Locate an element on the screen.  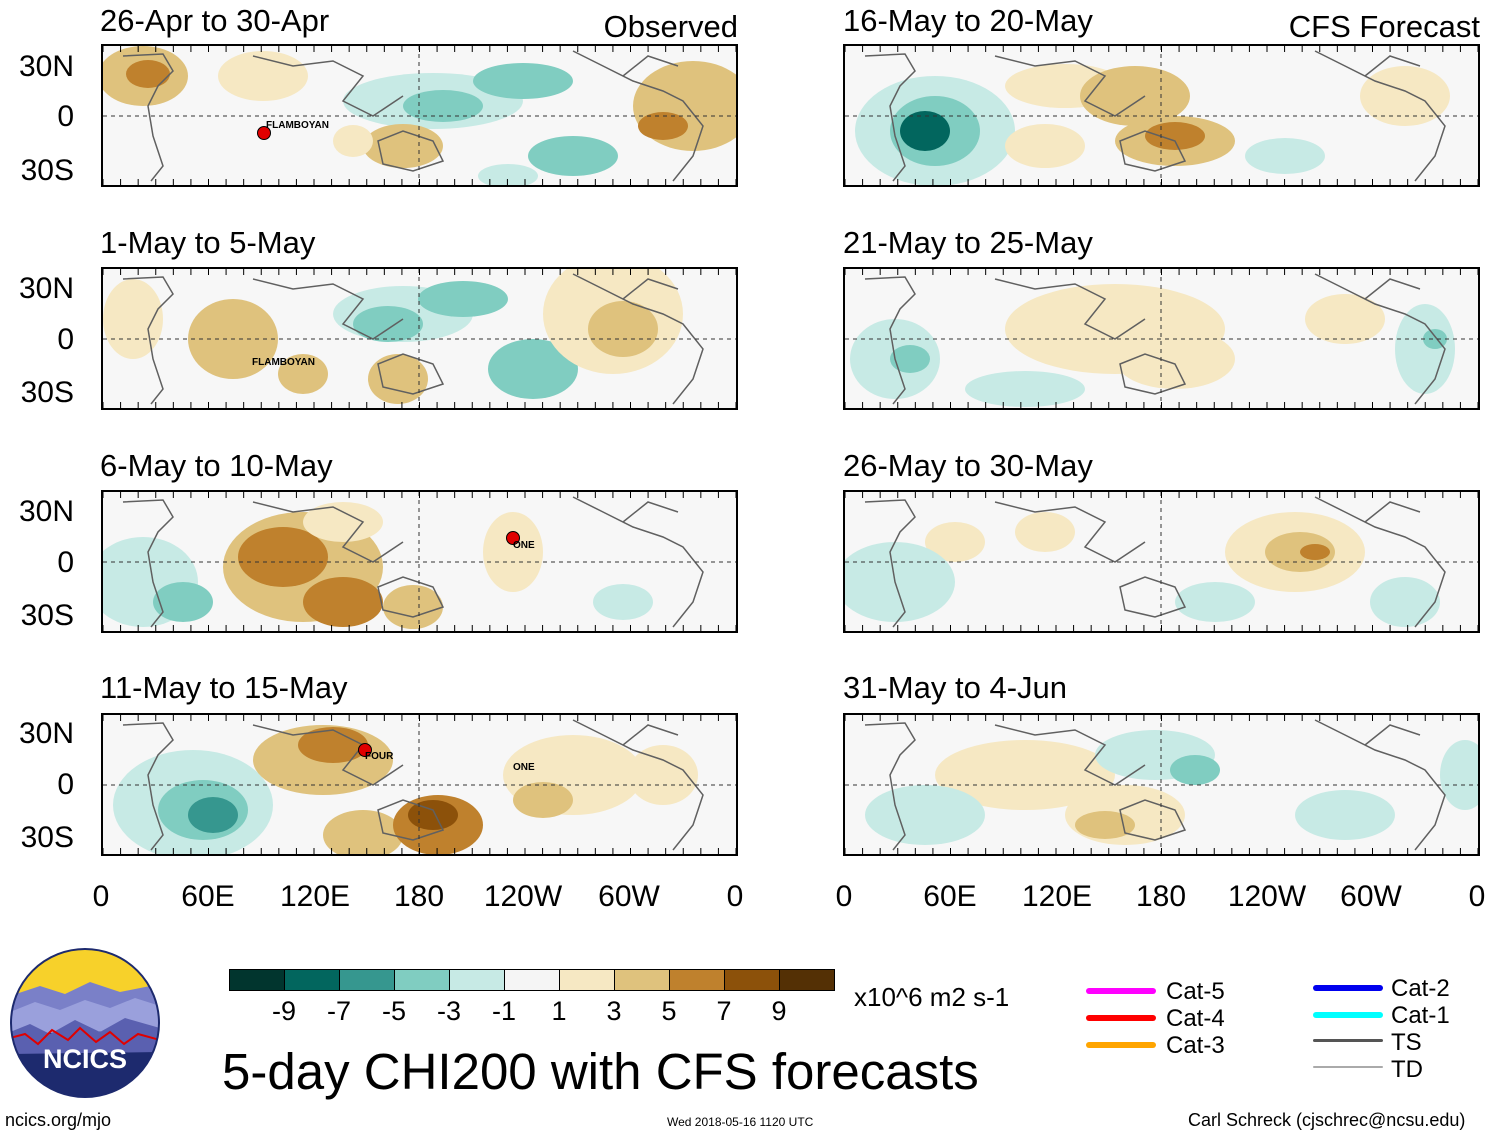
panel-title-right-3: 26-May to 30-May is located at coordinates (968, 465).